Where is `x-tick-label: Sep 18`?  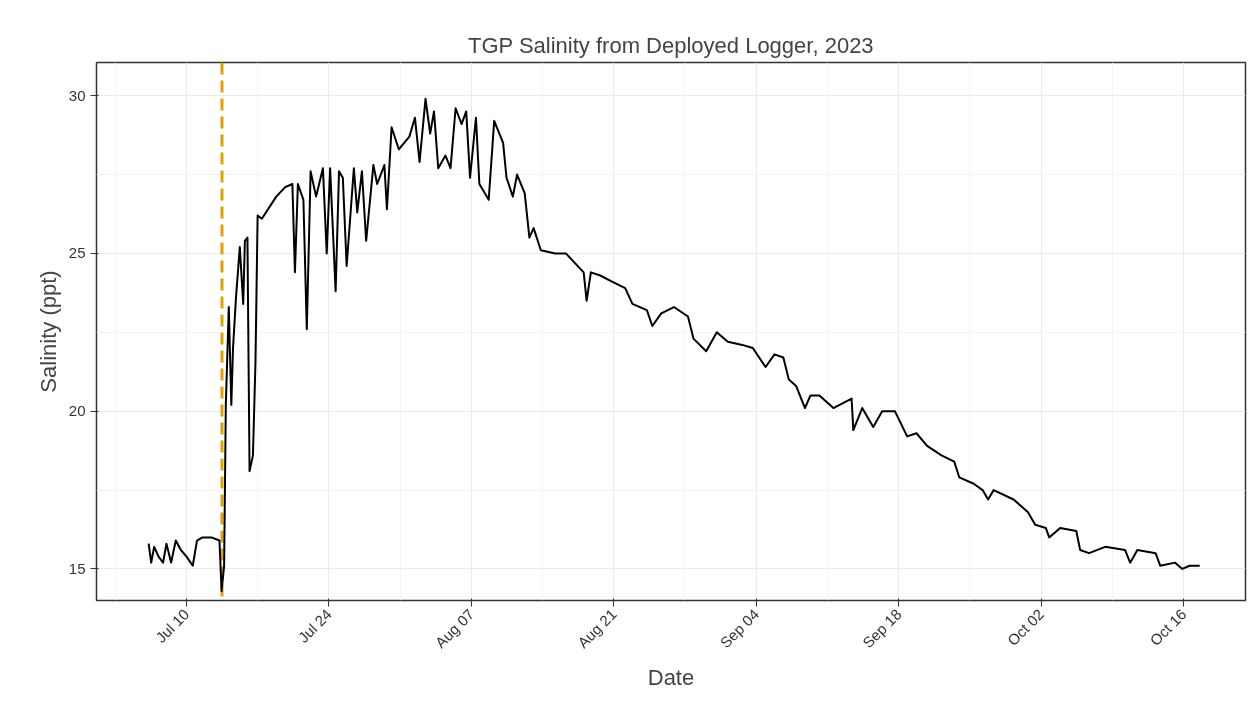
x-tick-label: Sep 18 is located at coordinates (882, 628).